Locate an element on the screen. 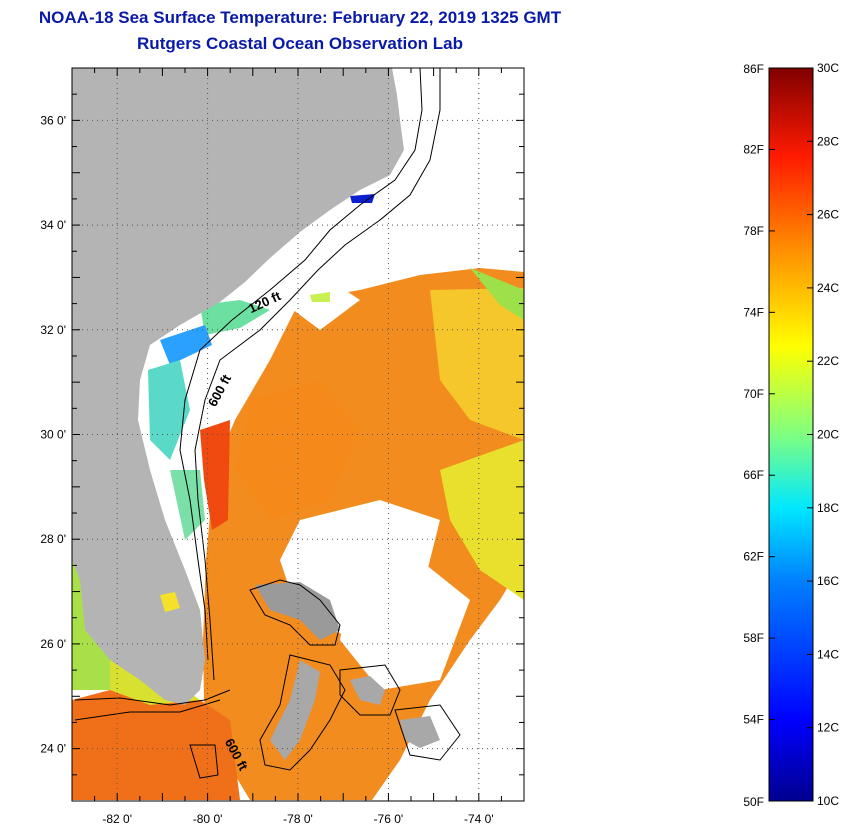 The image size is (849, 832). lon-tick-label: -82 0' is located at coordinates (117, 819).